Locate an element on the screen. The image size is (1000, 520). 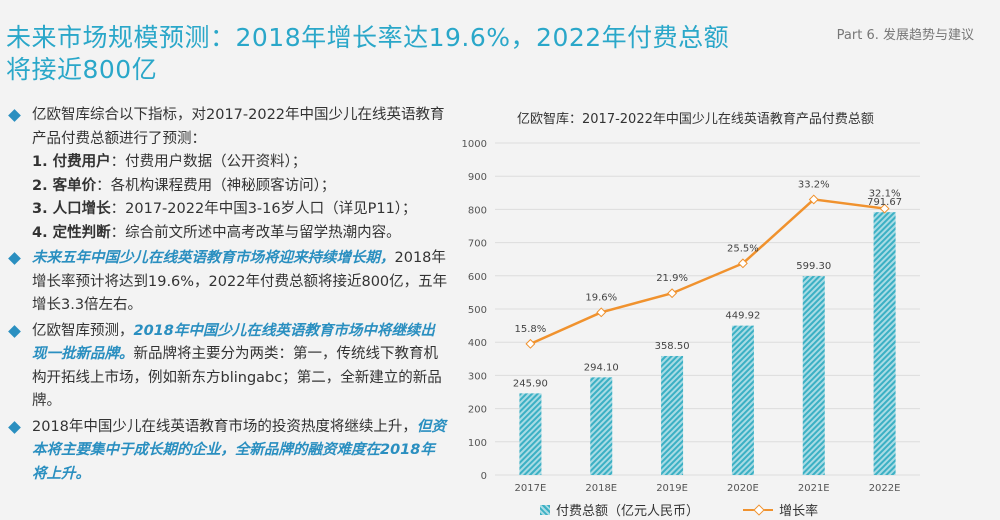
y-tick-label: 300 is located at coordinates (477, 376).